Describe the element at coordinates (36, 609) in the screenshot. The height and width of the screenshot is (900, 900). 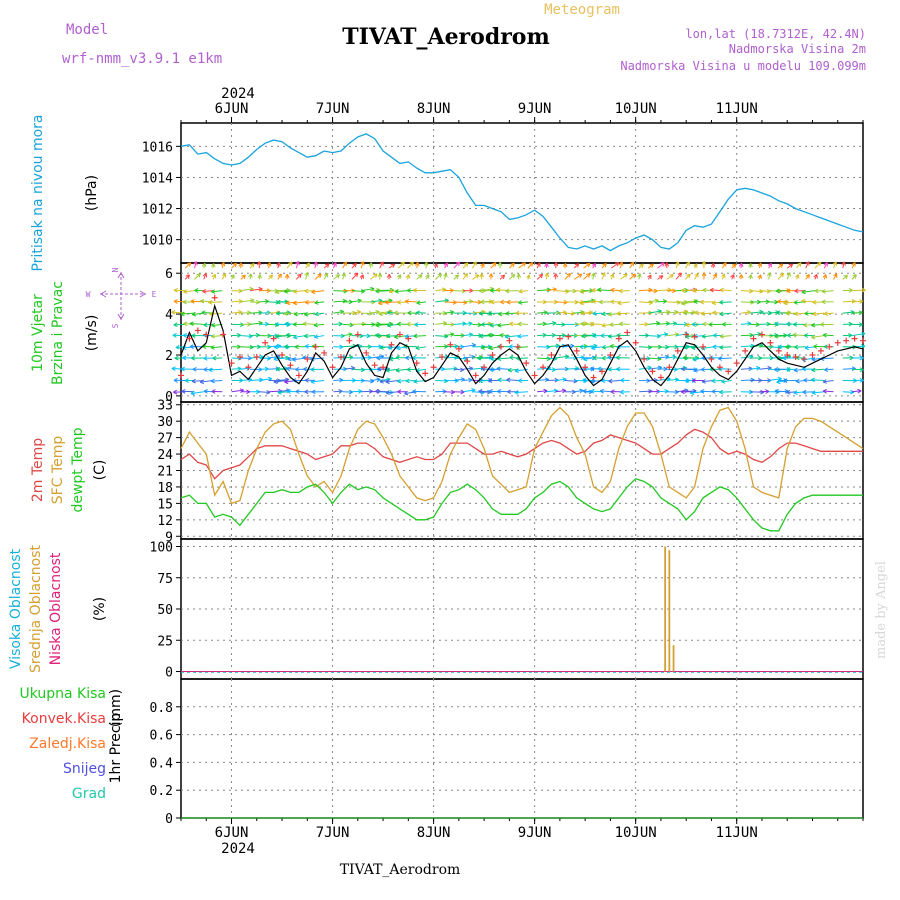
I see `mid-cloud-ylabel: Srednja Oblacnost` at that location.